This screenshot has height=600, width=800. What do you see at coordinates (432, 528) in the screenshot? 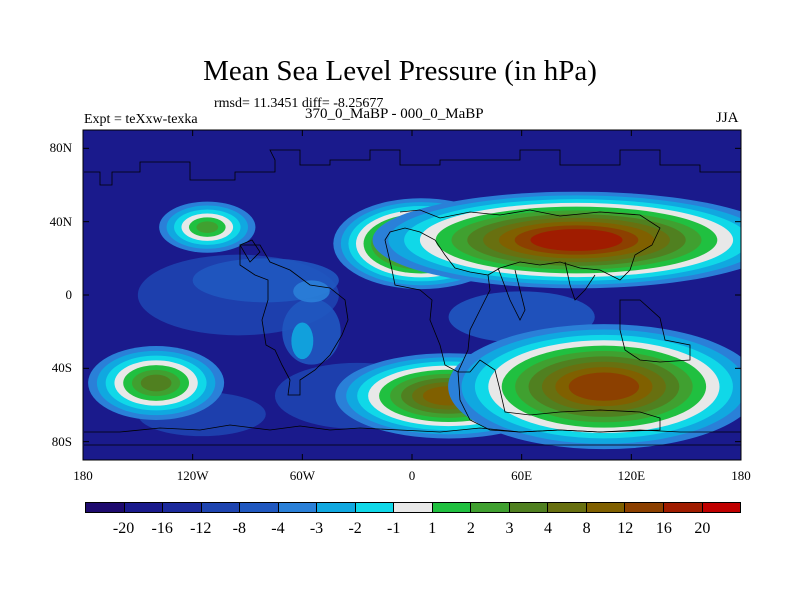
I see `colorbar-label: 1` at bounding box center [432, 528].